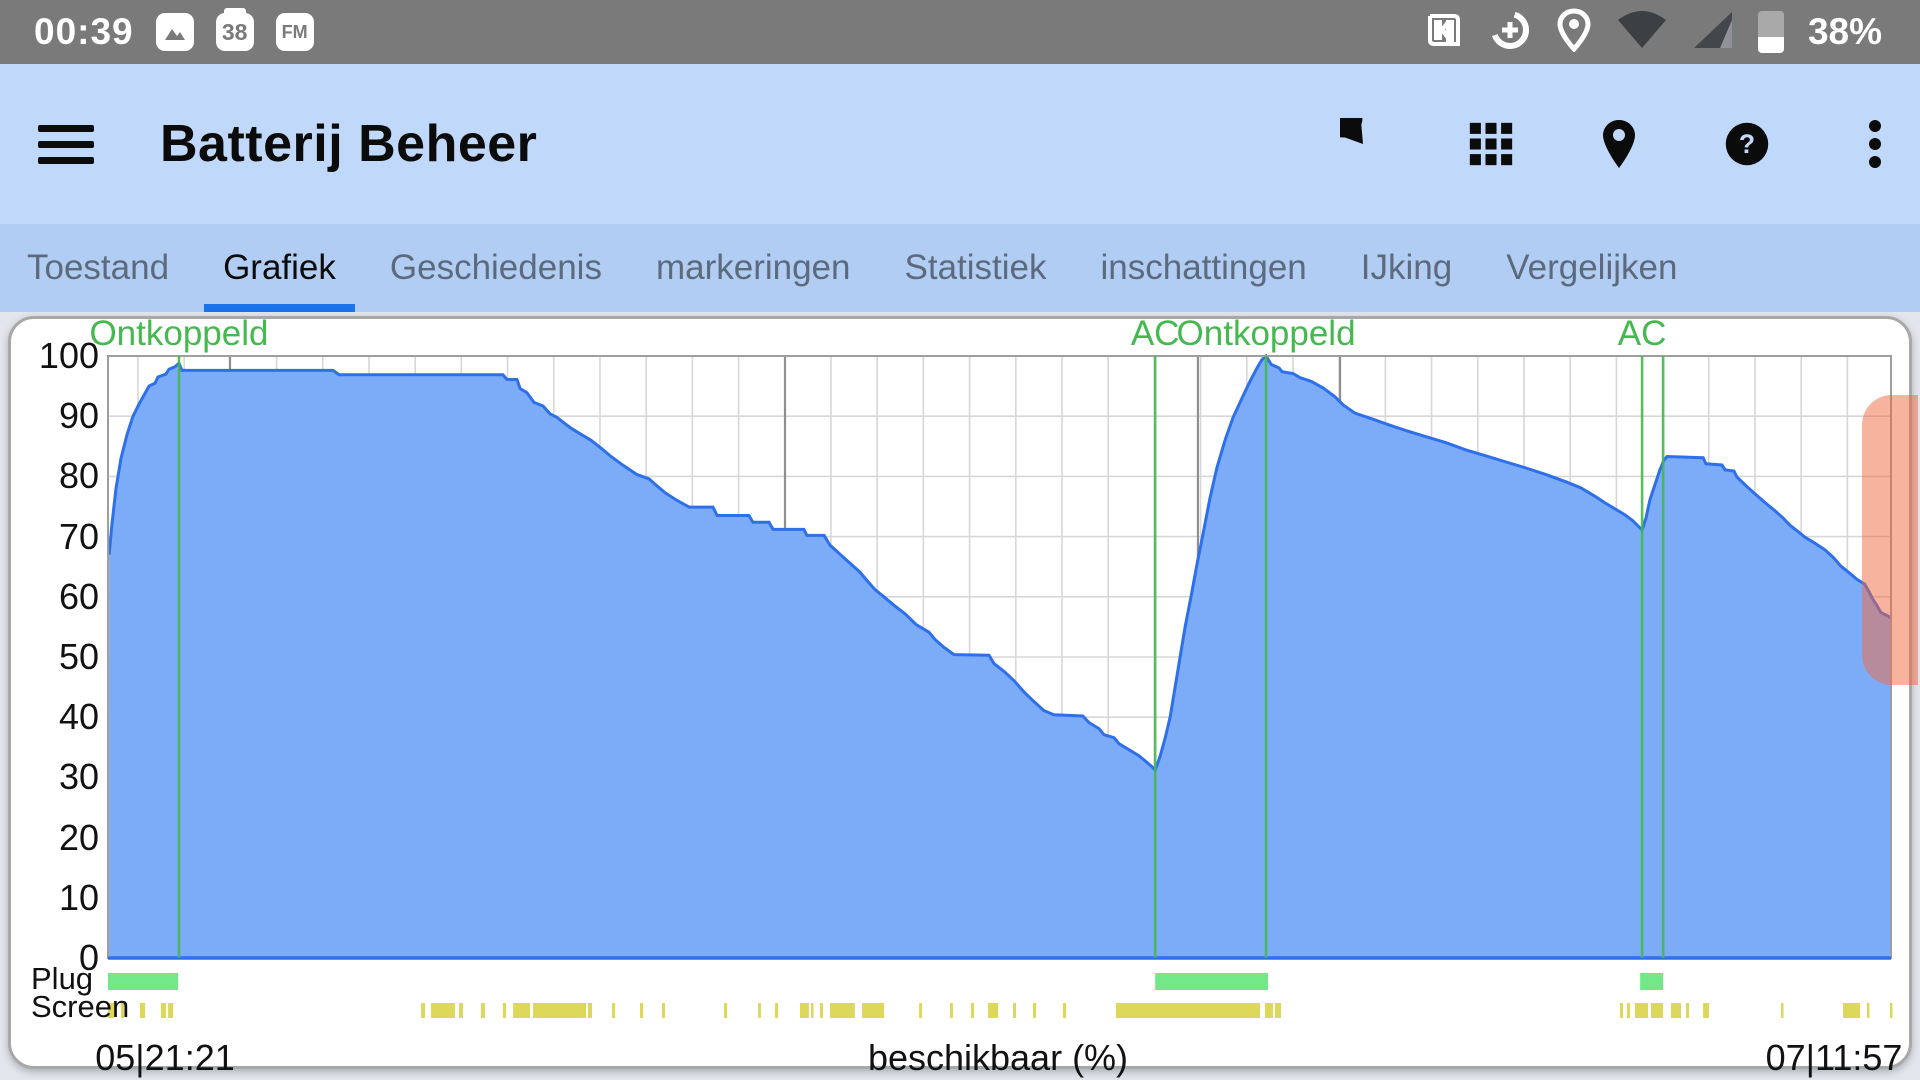 The width and height of the screenshot is (1920, 1080). What do you see at coordinates (174, 32) in the screenshot?
I see `gallery-icon` at bounding box center [174, 32].